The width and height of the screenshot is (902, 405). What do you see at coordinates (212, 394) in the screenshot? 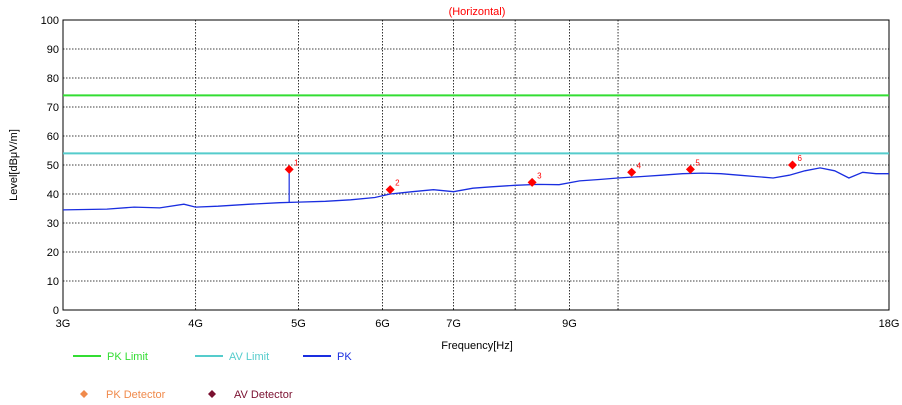
I see `legend-swatch-av-detector` at bounding box center [212, 394].